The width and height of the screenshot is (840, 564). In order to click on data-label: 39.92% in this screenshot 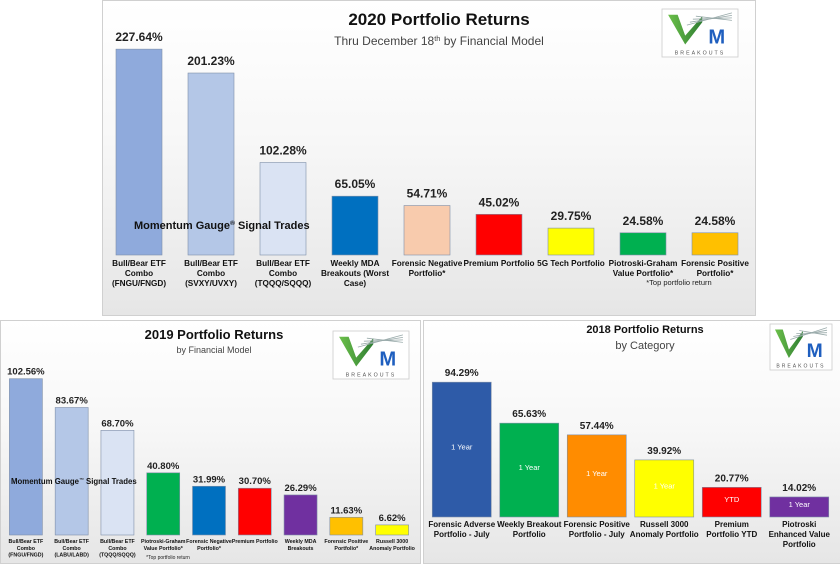, I will do `click(664, 451)`.